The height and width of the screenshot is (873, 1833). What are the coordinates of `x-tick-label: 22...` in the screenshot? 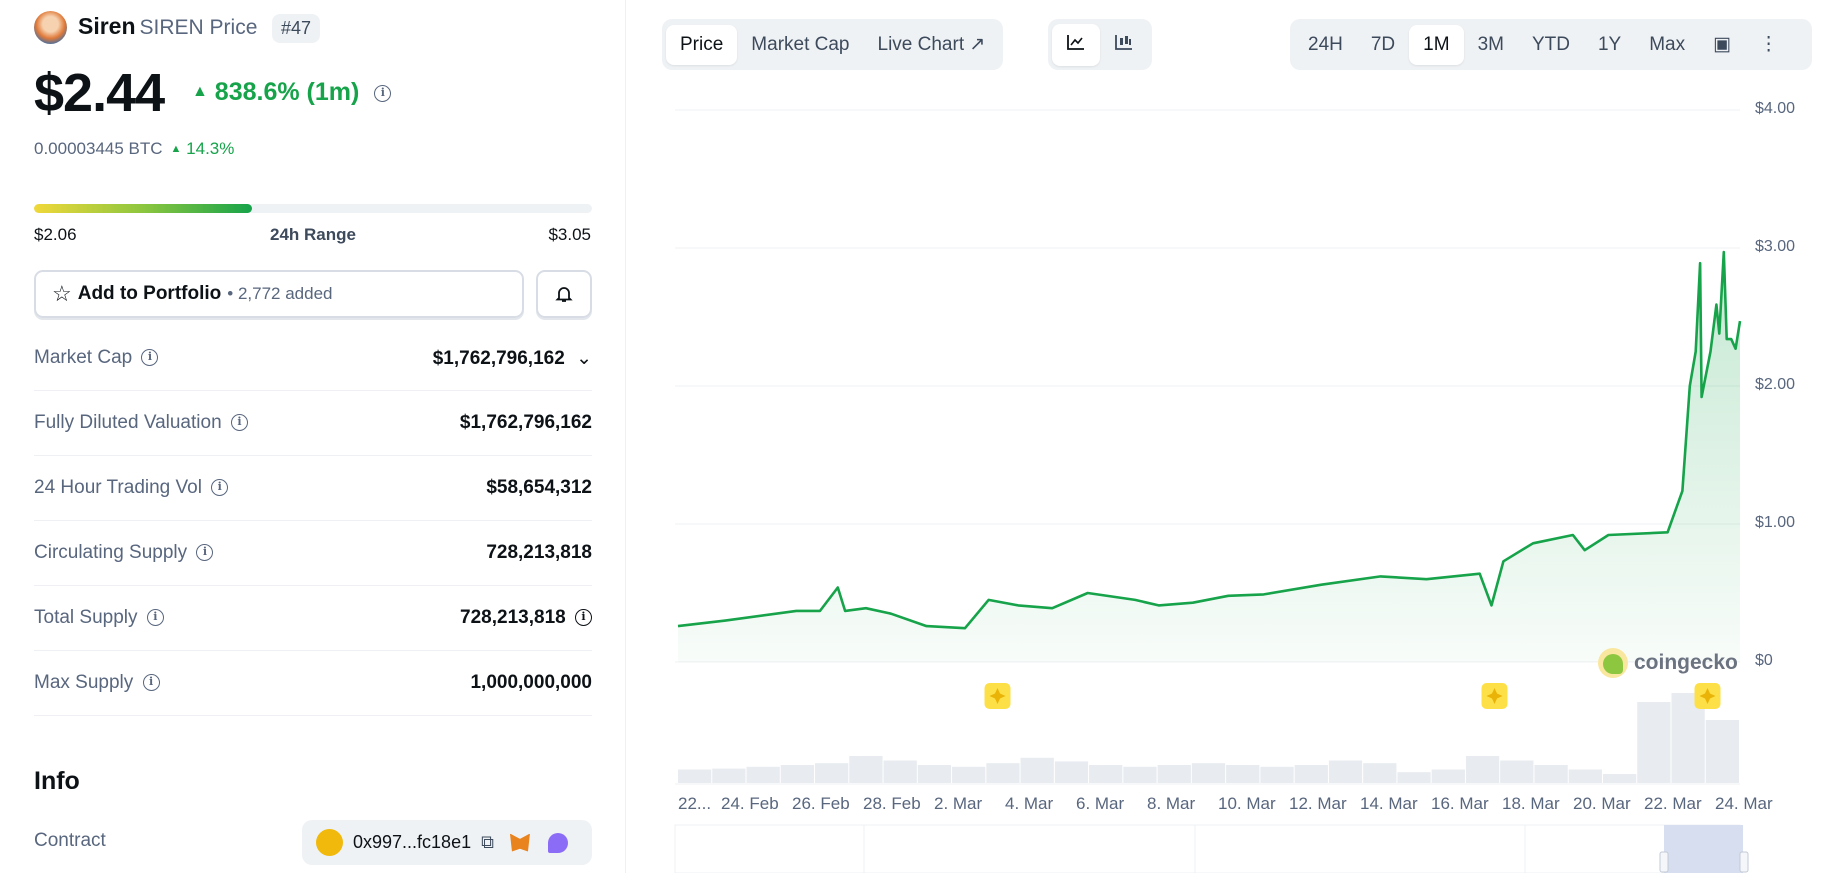 It's located at (695, 803).